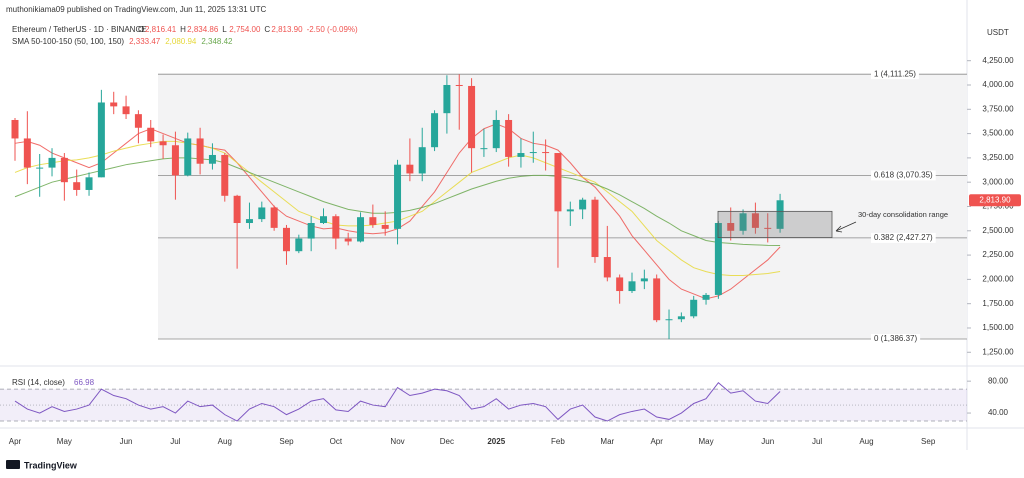  Describe the element at coordinates (998, 412) in the screenshot. I see `rsi-tick-label: 40.00` at that location.